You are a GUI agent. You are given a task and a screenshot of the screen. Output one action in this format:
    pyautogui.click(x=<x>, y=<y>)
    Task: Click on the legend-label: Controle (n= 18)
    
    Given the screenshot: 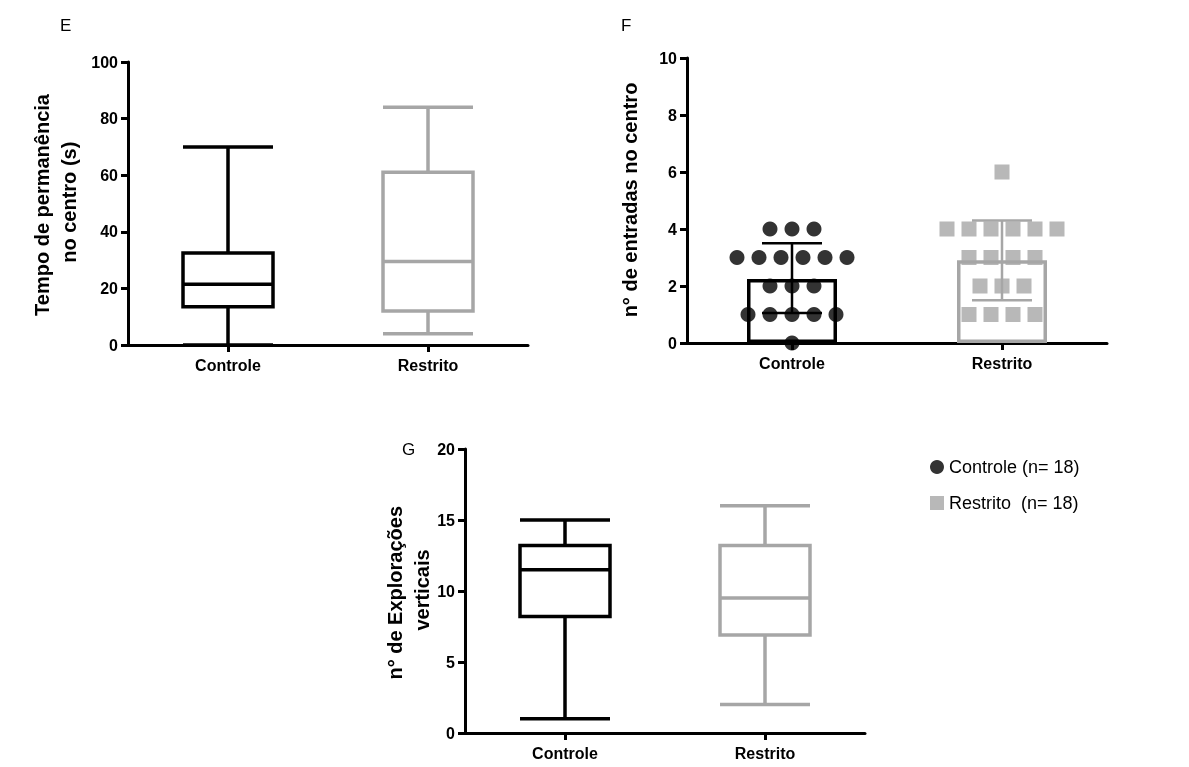 What is the action you would take?
    pyautogui.click(x=1014, y=467)
    